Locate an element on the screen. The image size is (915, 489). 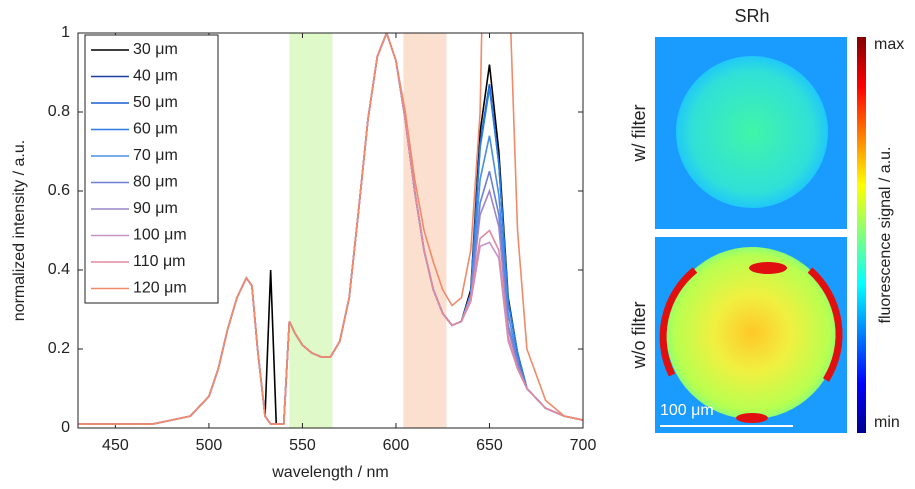
colorbar-min: min is located at coordinates (887, 422).